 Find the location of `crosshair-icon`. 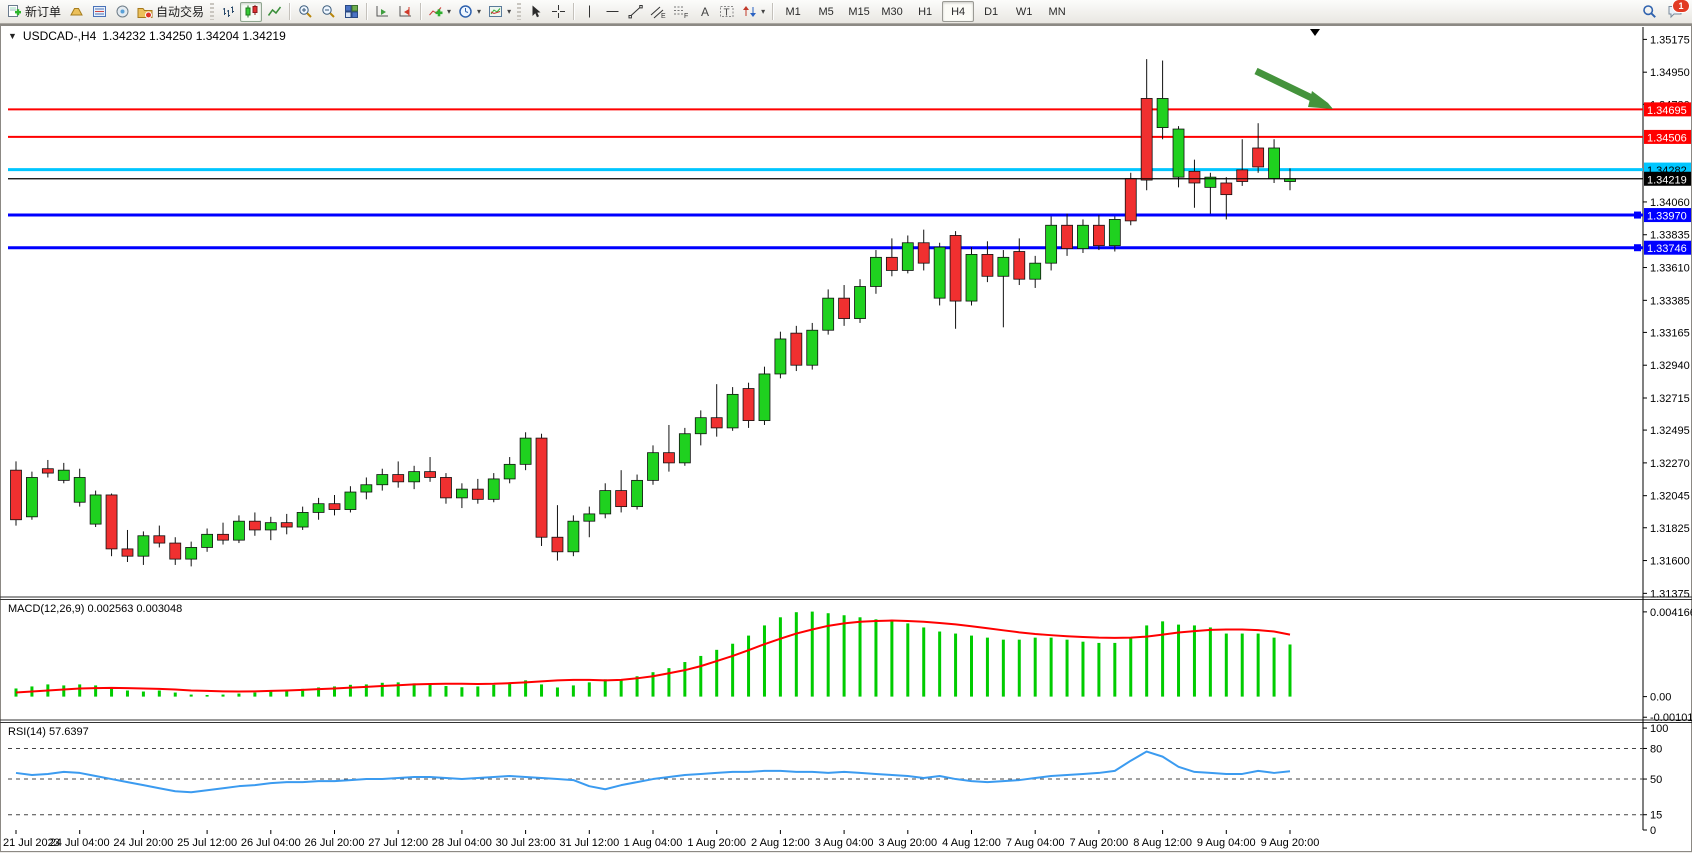

crosshair-icon is located at coordinates (558, 11).